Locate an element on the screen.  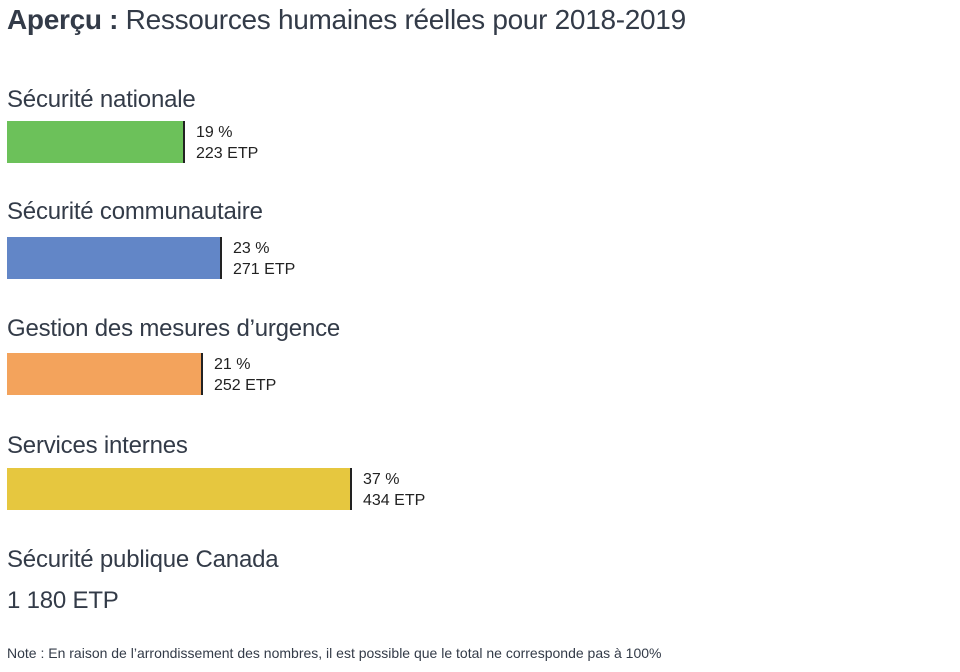
etp-label: 434 ETP is located at coordinates (394, 500).